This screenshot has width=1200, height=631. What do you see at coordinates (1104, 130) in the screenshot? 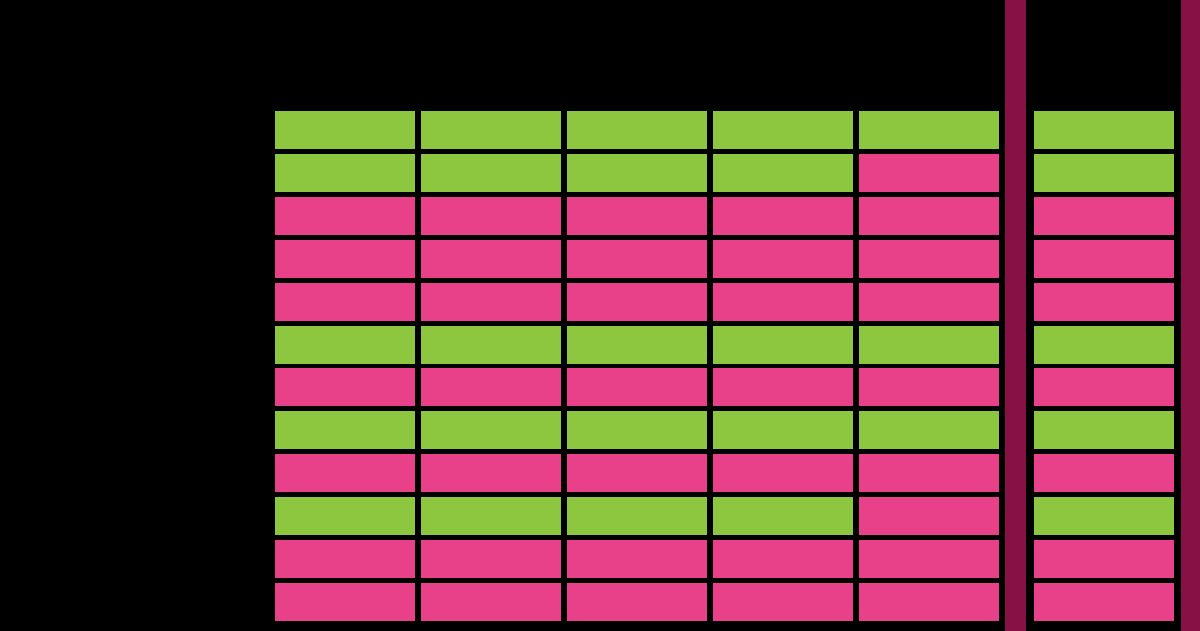
I see `grid-cell-r1-c6` at bounding box center [1104, 130].